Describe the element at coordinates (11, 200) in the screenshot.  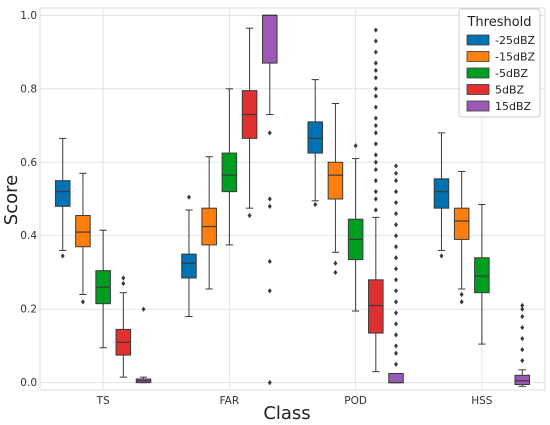
I see `y-axis-title: Score` at that location.